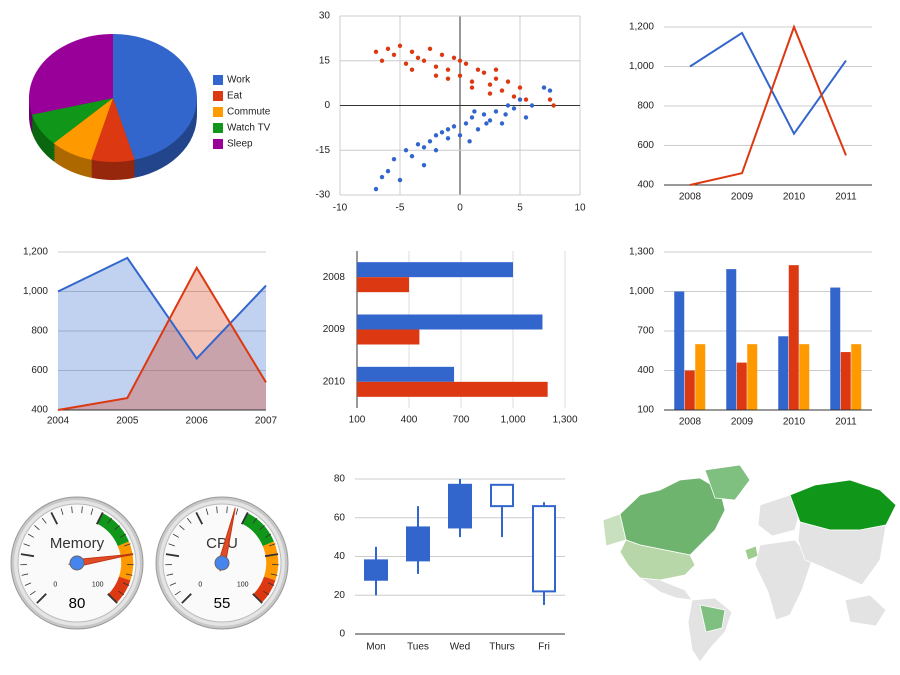 This screenshot has height=675, width=900. Describe the element at coordinates (55, 585) in the screenshot. I see `gauge-min-label: 0` at that location.